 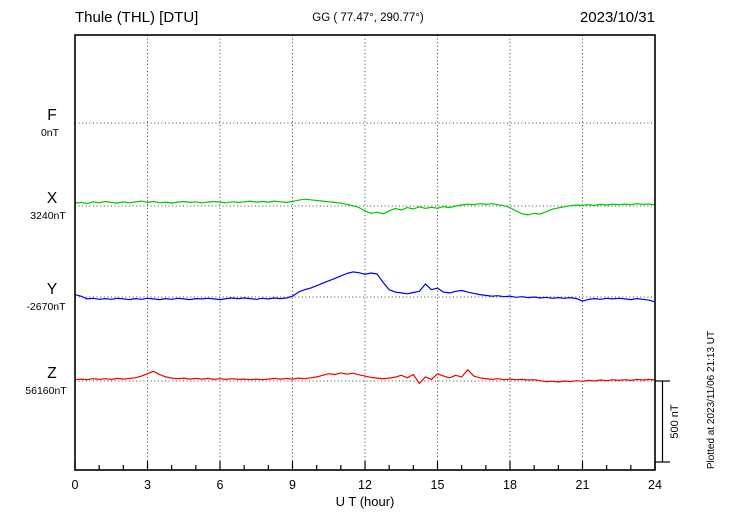 I want to click on x-tick-label: 24, so click(x=655, y=485).